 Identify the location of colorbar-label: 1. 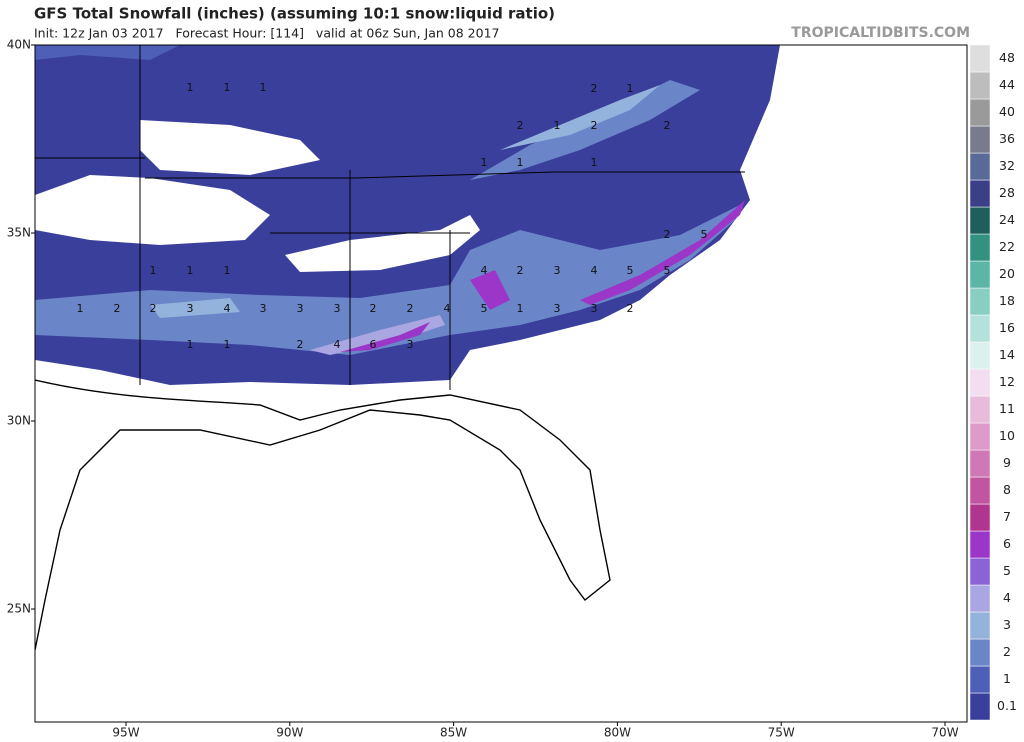
(1007, 678).